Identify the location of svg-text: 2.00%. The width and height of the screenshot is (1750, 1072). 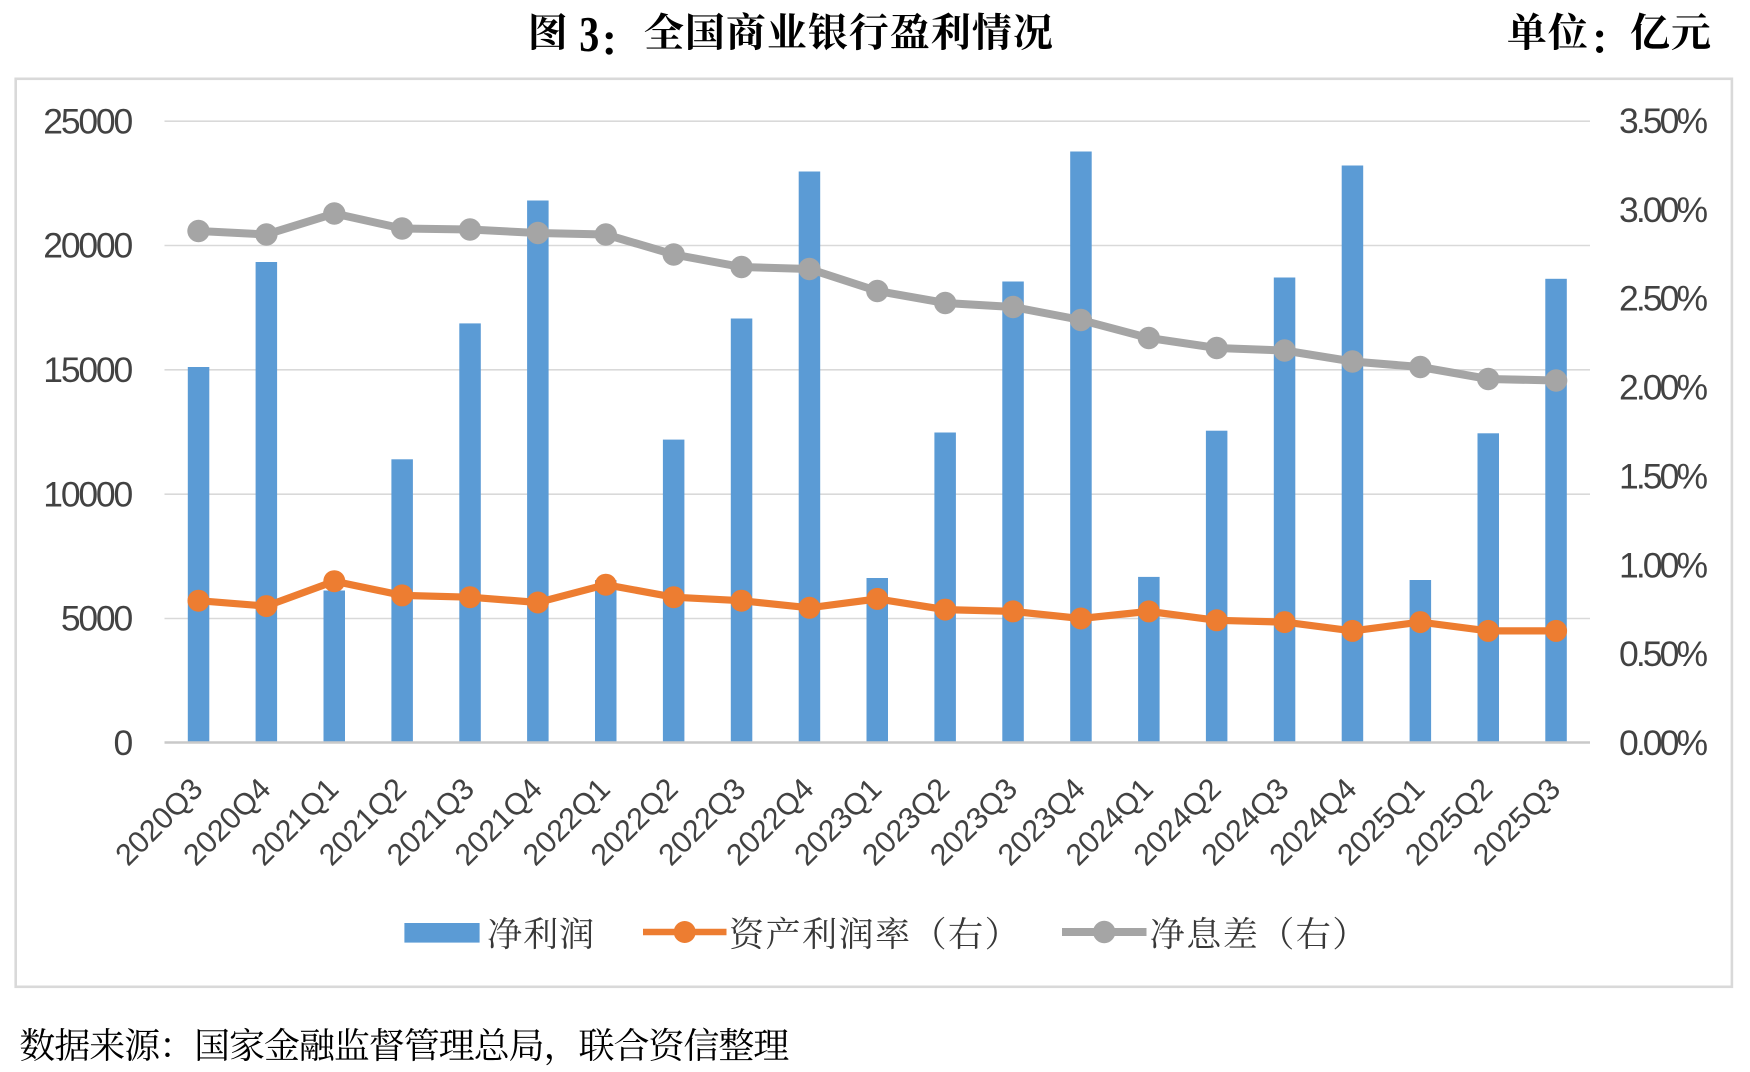
(1663, 388).